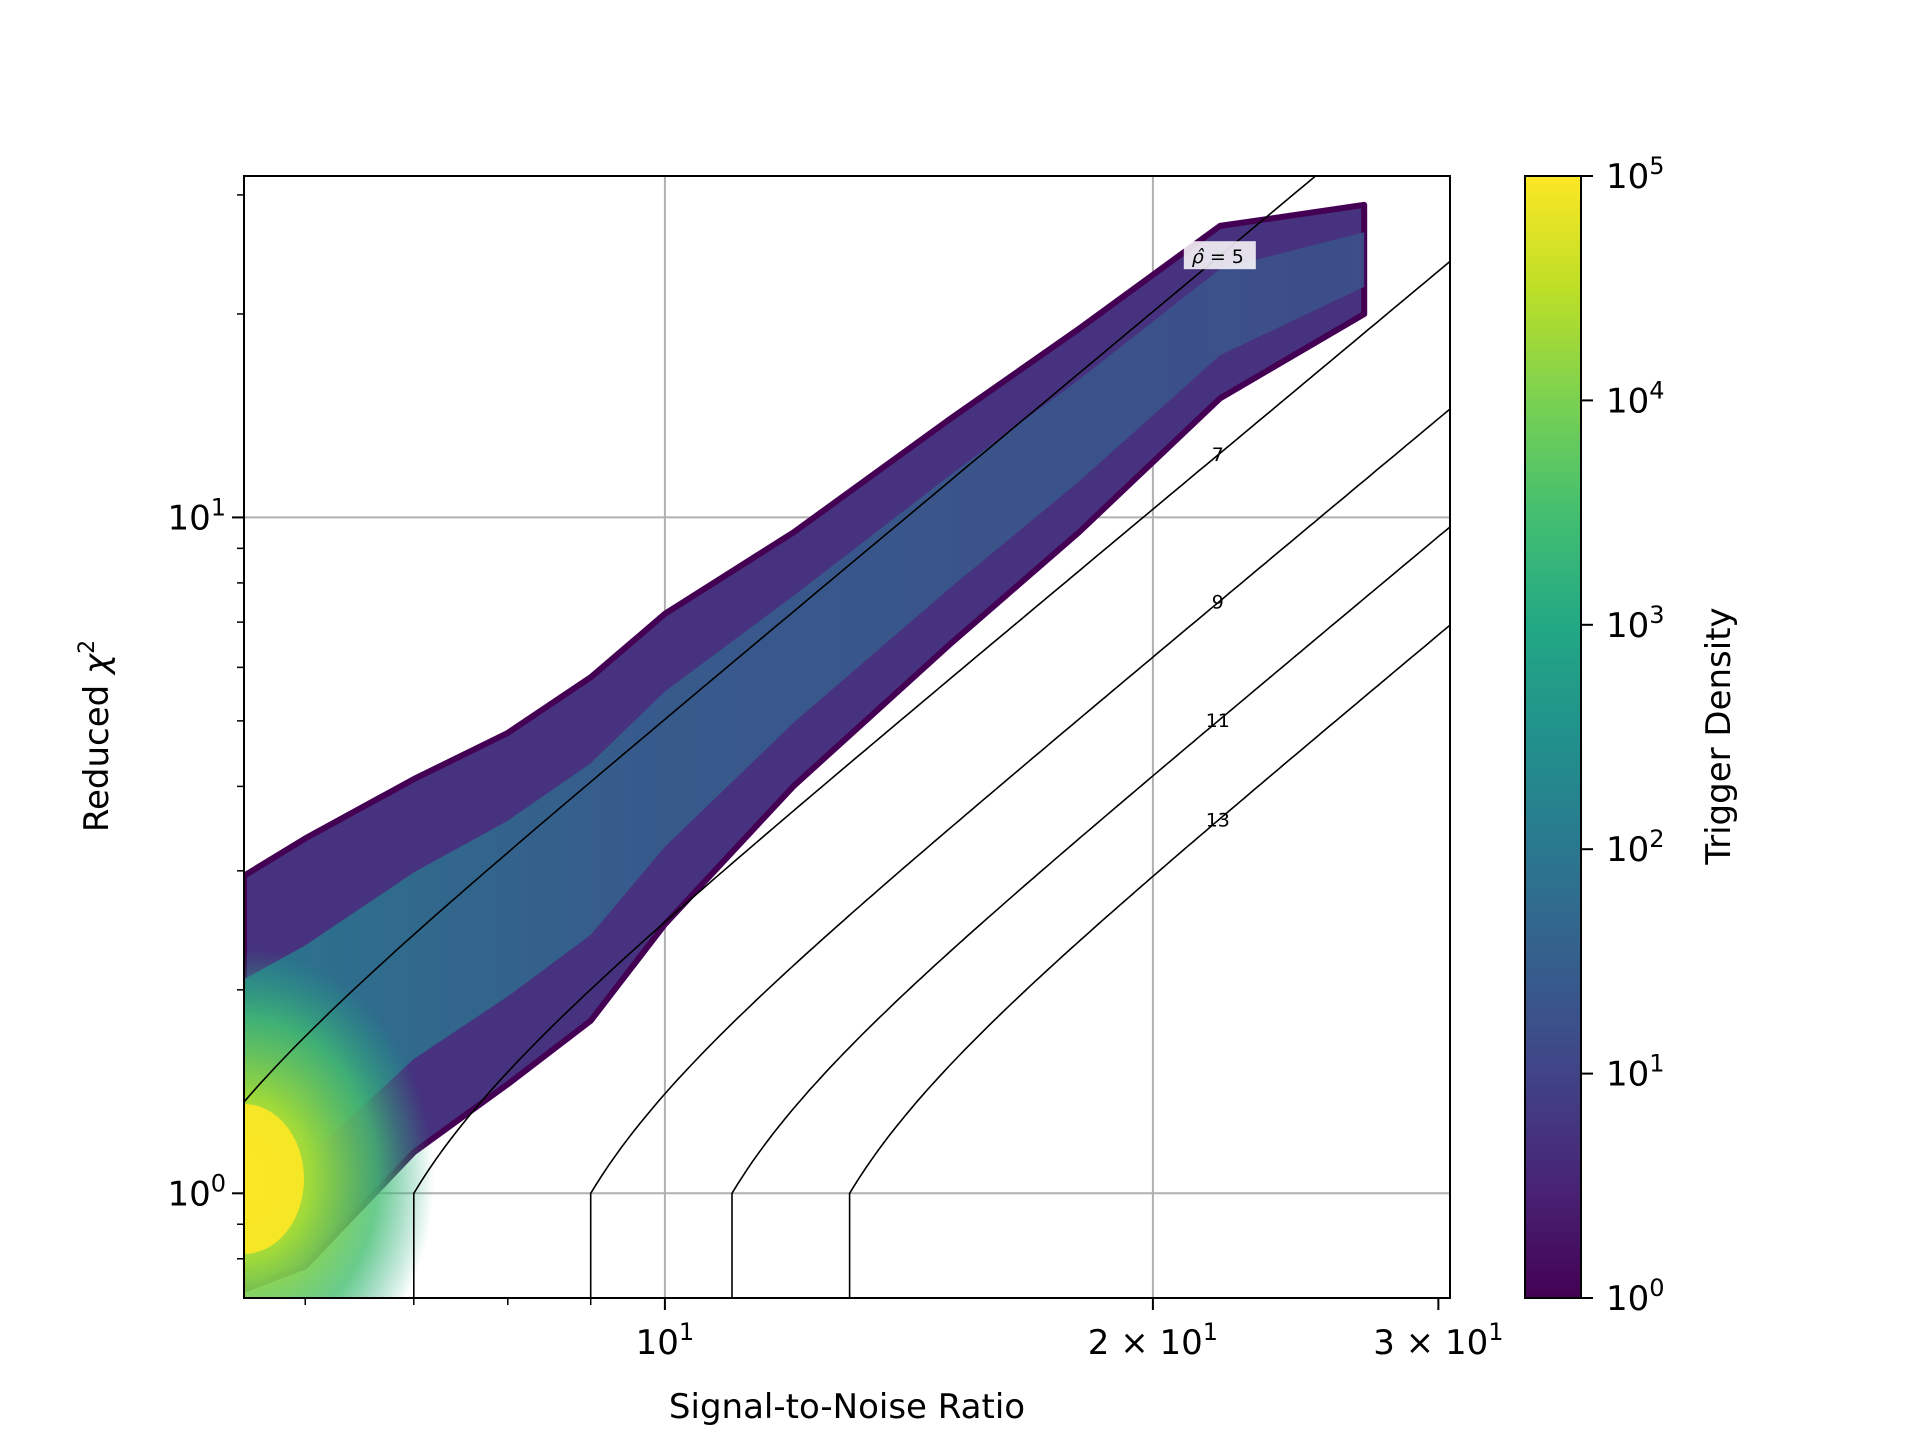  What do you see at coordinates (1635, 1296) in the screenshot?
I see `colorbar-tick-label: 10⁰` at bounding box center [1635, 1296].